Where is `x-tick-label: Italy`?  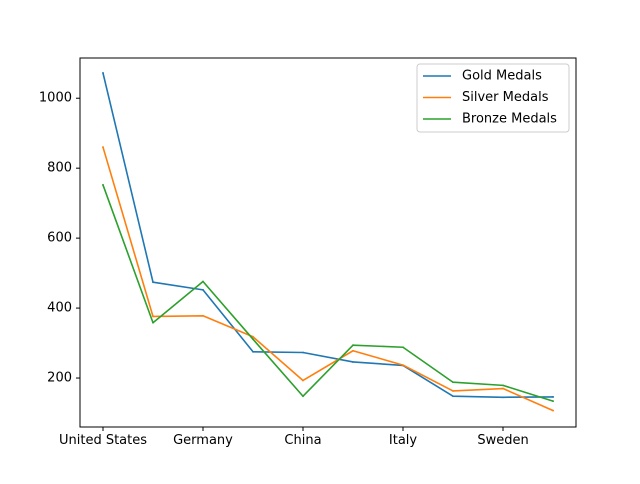
x-tick-label: Italy is located at coordinates (403, 440).